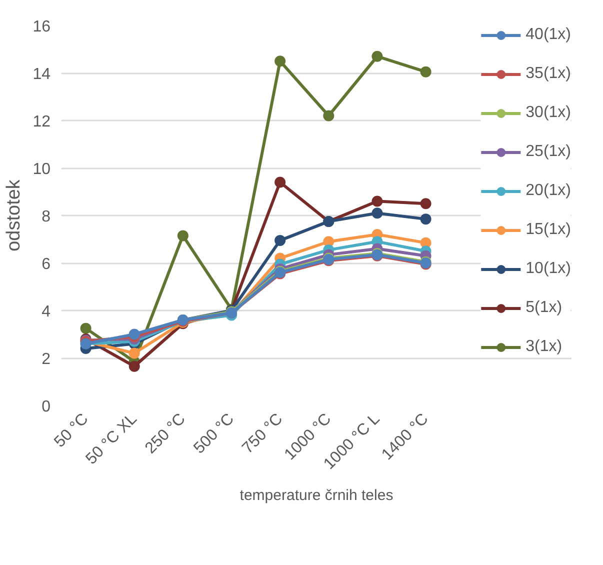 Image resolution: width=603 pixels, height=565 pixels. Describe the element at coordinates (548, 191) in the screenshot. I see `legend-label: 20(1x)` at that location.